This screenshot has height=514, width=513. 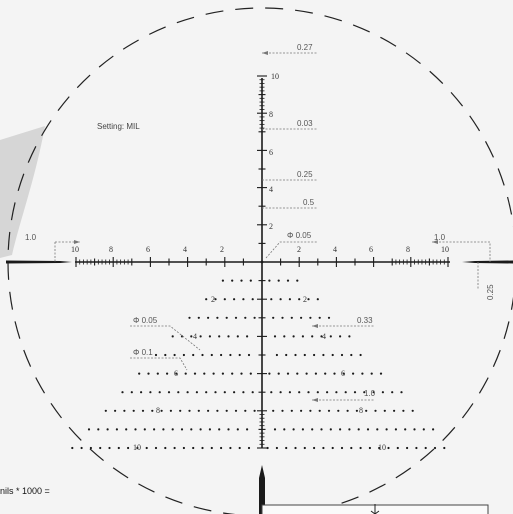 I want to click on tree-row-label-10-right: 10, so click(x=382, y=447).